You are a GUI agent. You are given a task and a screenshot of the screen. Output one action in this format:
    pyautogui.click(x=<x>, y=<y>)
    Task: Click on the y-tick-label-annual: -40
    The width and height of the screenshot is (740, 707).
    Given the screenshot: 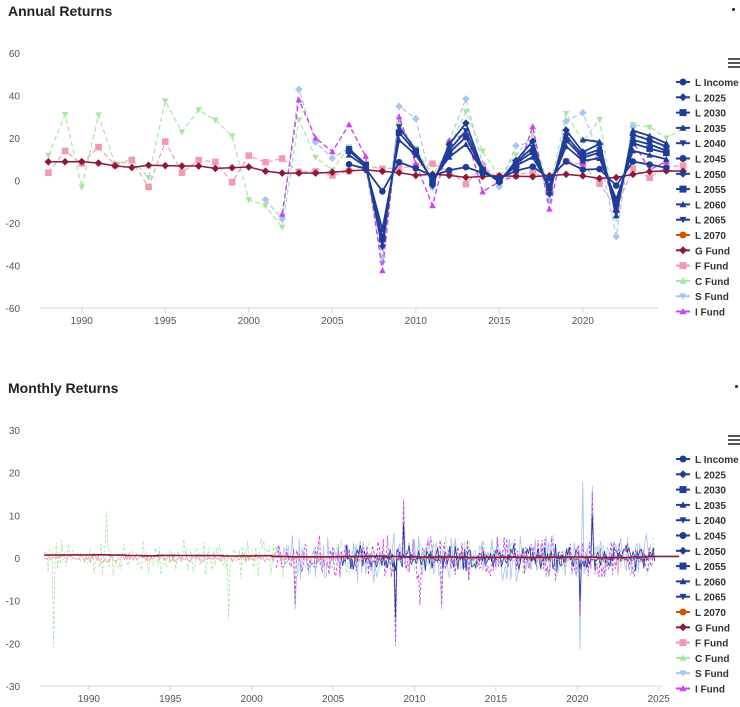 What is the action you would take?
    pyautogui.click(x=13, y=267)
    